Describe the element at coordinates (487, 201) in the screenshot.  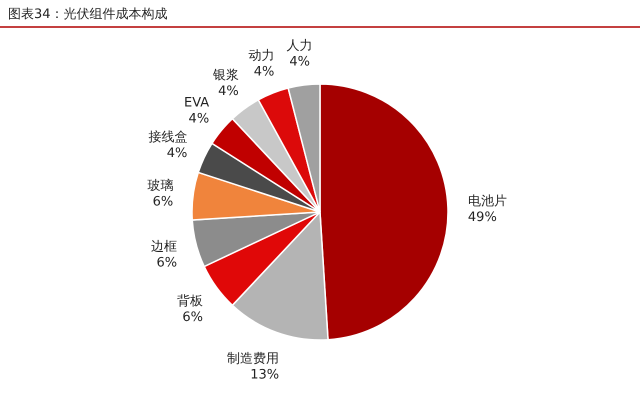
I see `slice-label: 电池片` at that location.